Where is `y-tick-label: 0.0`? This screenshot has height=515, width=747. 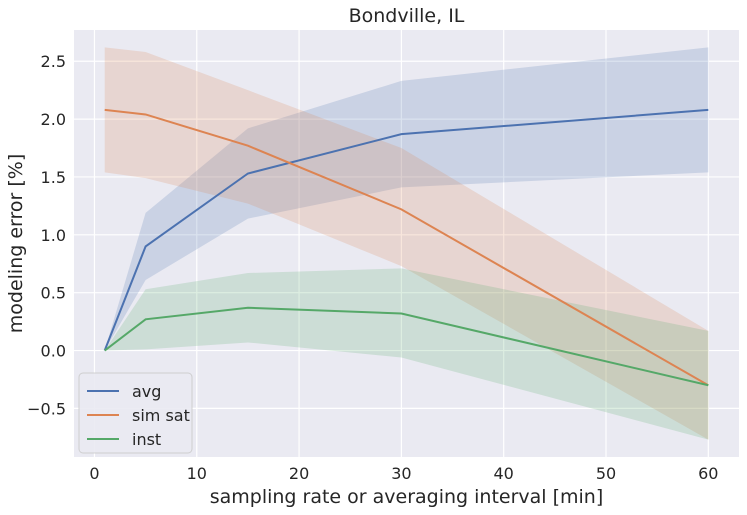
y-tick-label: 0.0 is located at coordinates (53, 351).